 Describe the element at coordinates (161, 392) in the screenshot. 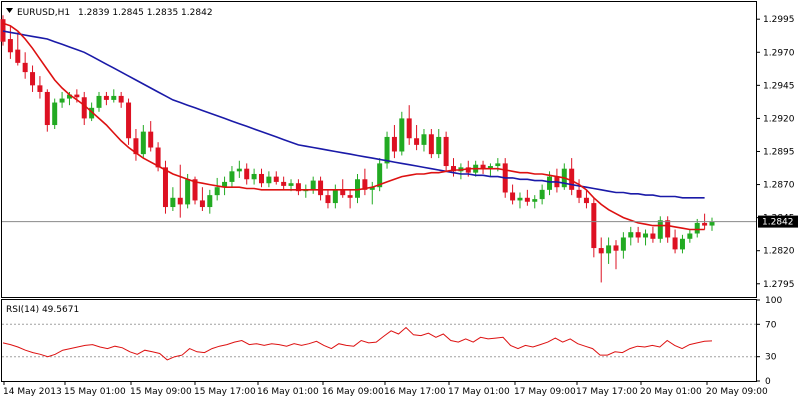

I see `time-tick-label: 15 May 09:00` at that location.